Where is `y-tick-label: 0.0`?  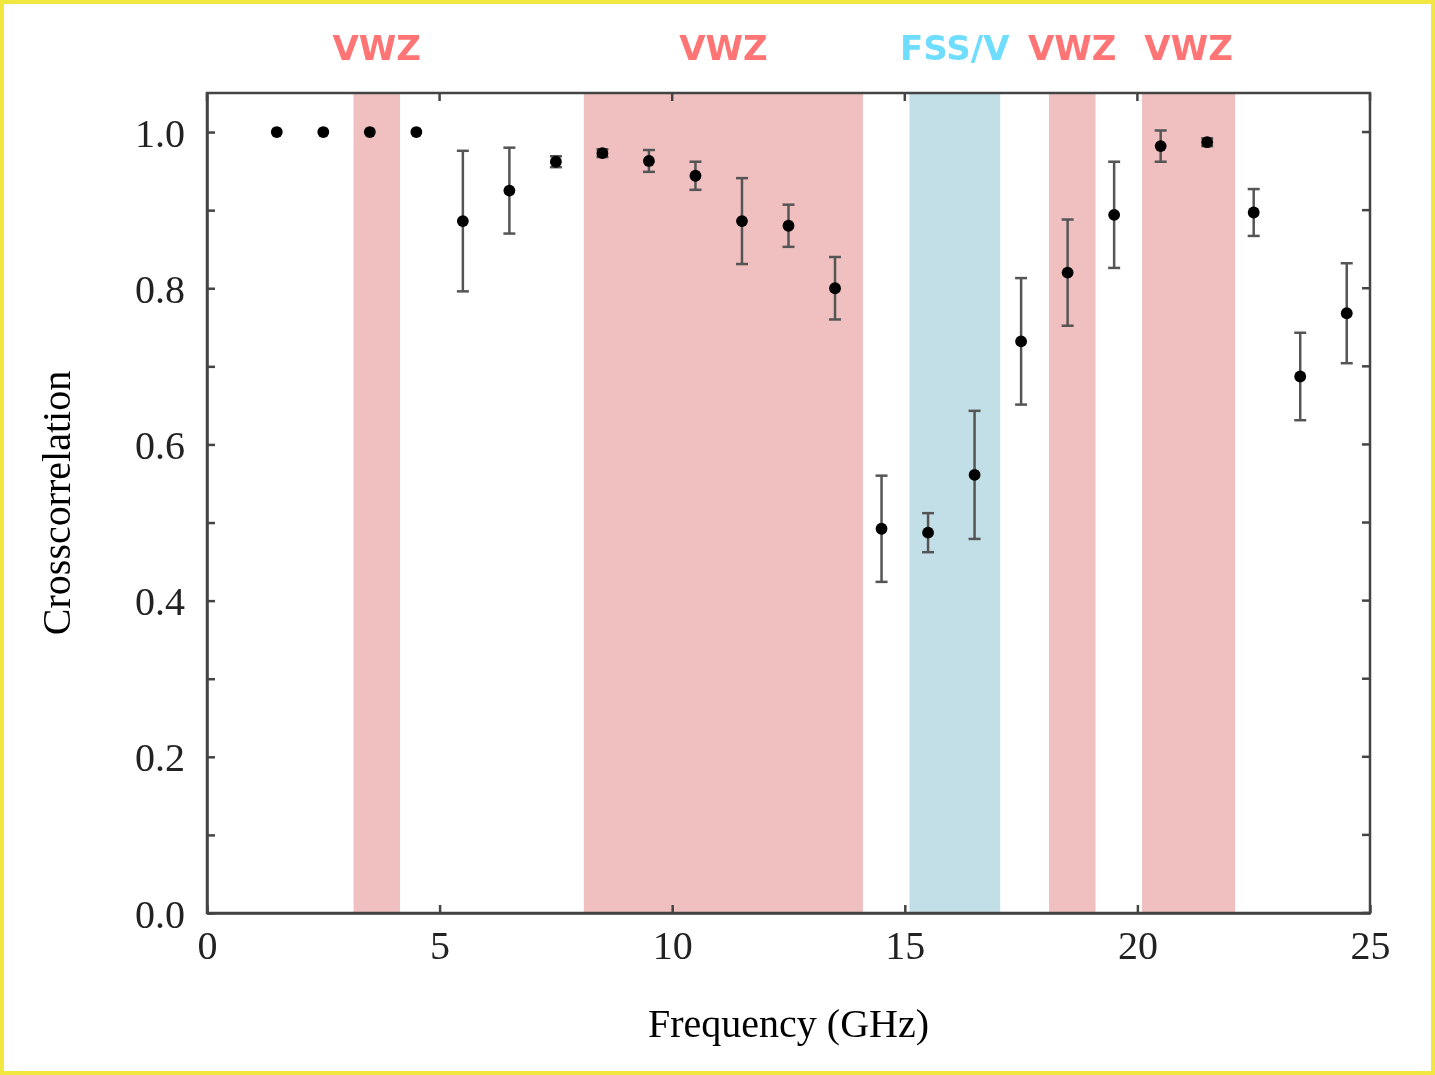
y-tick-label: 0.0 is located at coordinates (160, 914).